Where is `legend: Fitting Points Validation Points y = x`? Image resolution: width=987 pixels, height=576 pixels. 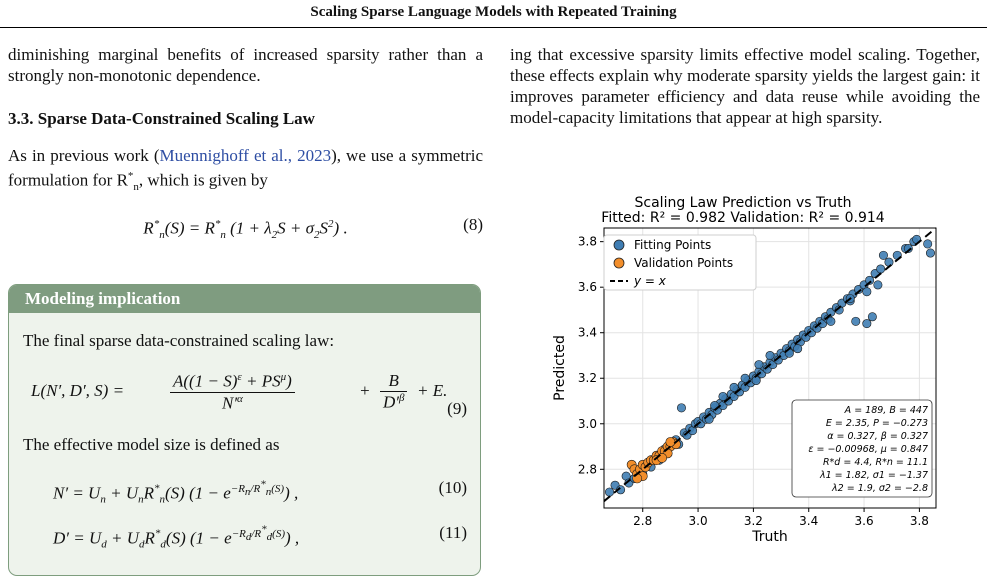
legend: Fitting Points Validation Points y = x is located at coordinates (680, 262).